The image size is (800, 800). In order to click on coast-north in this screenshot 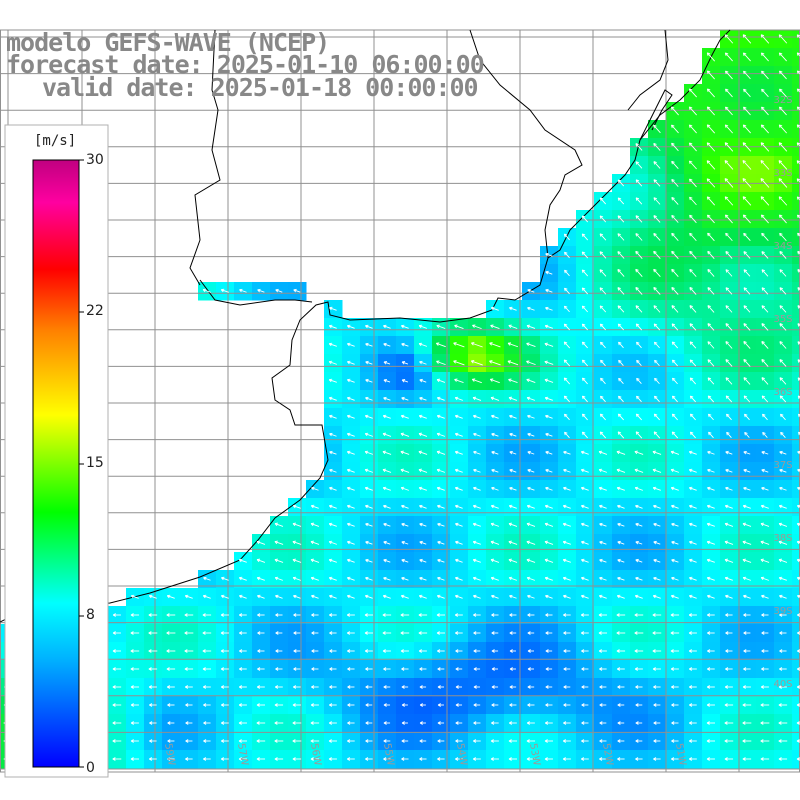, I will do `click(526, 144)`.